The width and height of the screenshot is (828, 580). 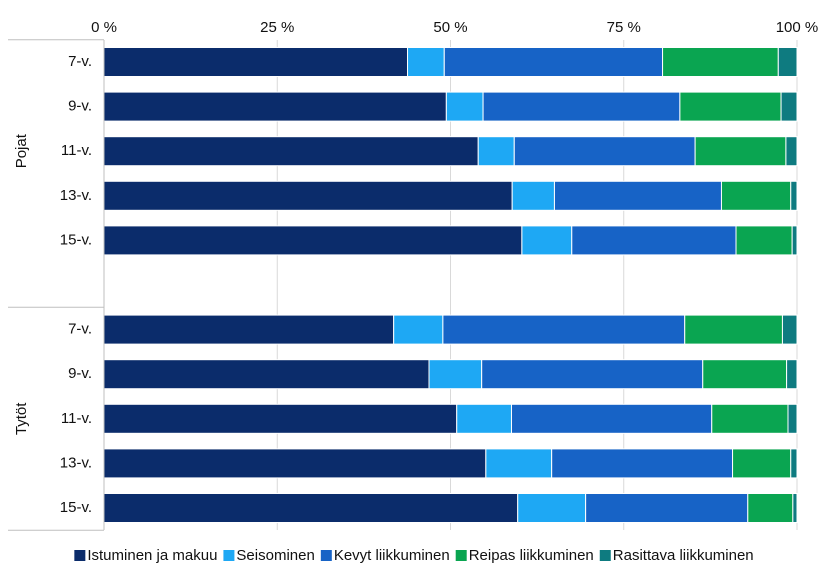 I want to click on x-tick-label: 50 %, so click(x=450, y=27).